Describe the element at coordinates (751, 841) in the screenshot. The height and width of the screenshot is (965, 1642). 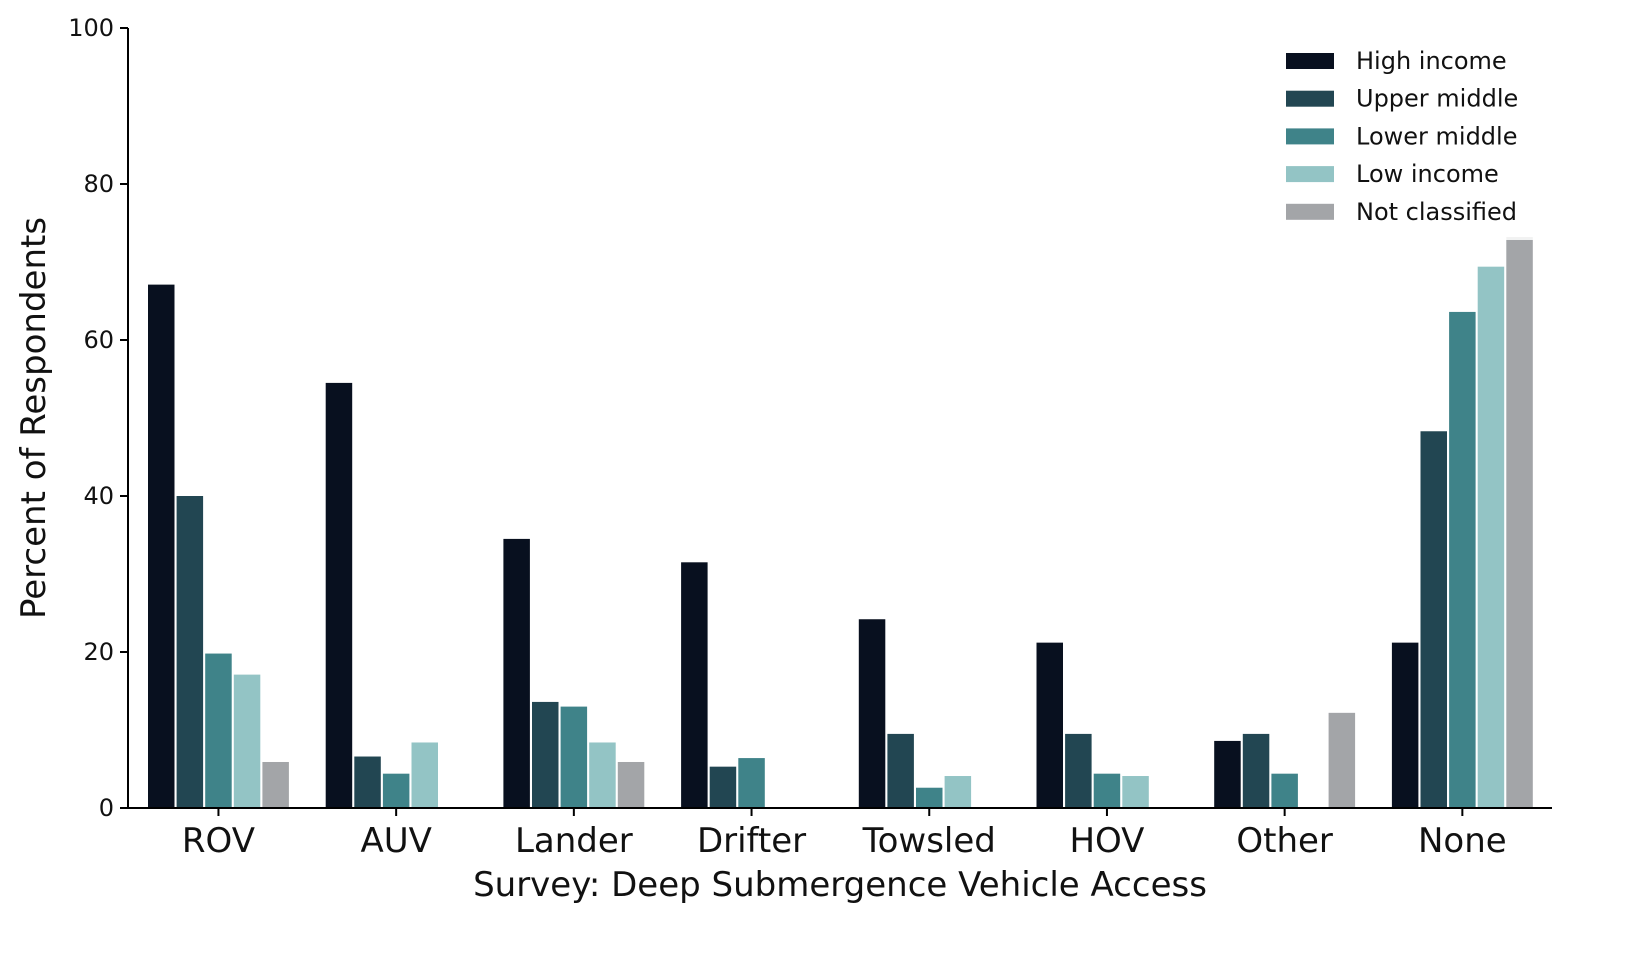
I see `x-category-label: Drifter` at that location.